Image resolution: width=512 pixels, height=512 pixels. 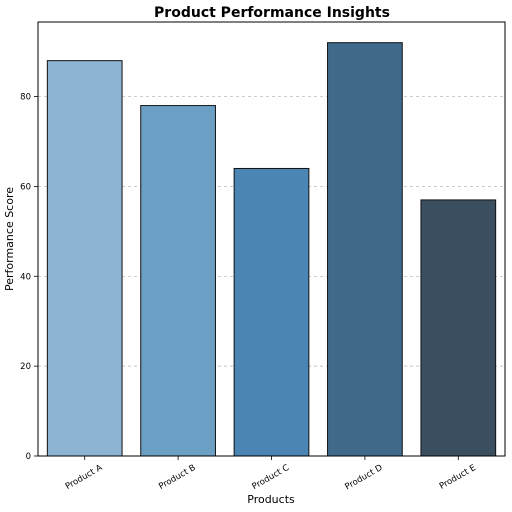 What do you see at coordinates (271, 499) in the screenshot?
I see `x-axis-label: Products` at bounding box center [271, 499].